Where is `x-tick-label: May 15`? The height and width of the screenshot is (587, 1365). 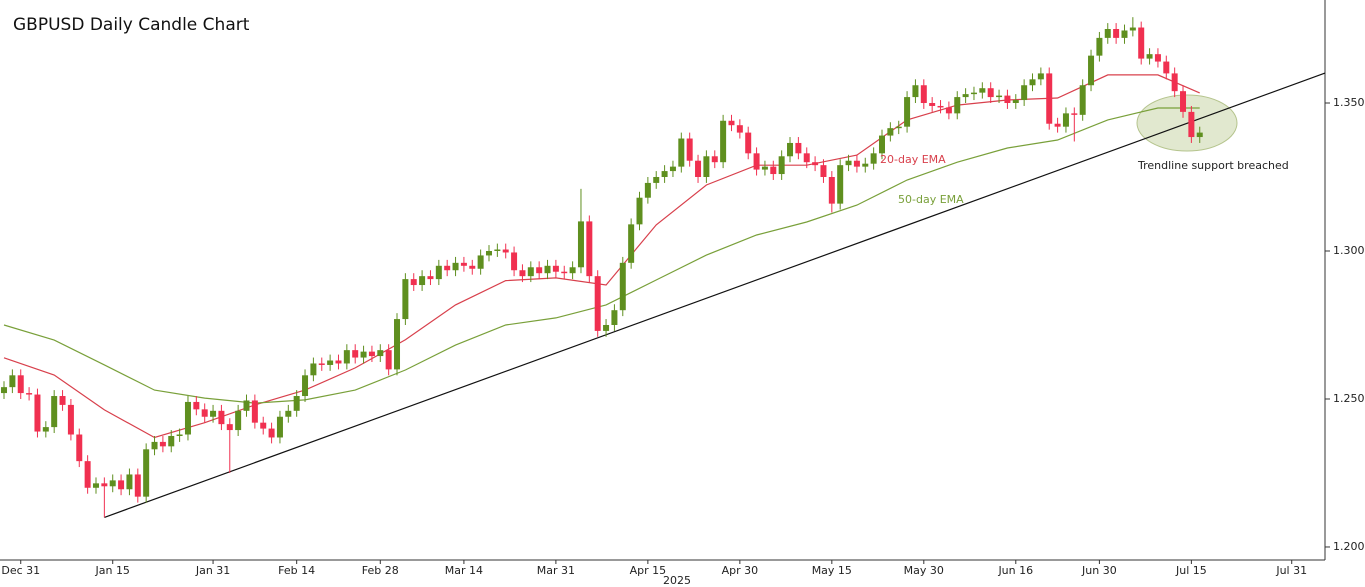 x-tick-label: May 15 is located at coordinates (832, 570).